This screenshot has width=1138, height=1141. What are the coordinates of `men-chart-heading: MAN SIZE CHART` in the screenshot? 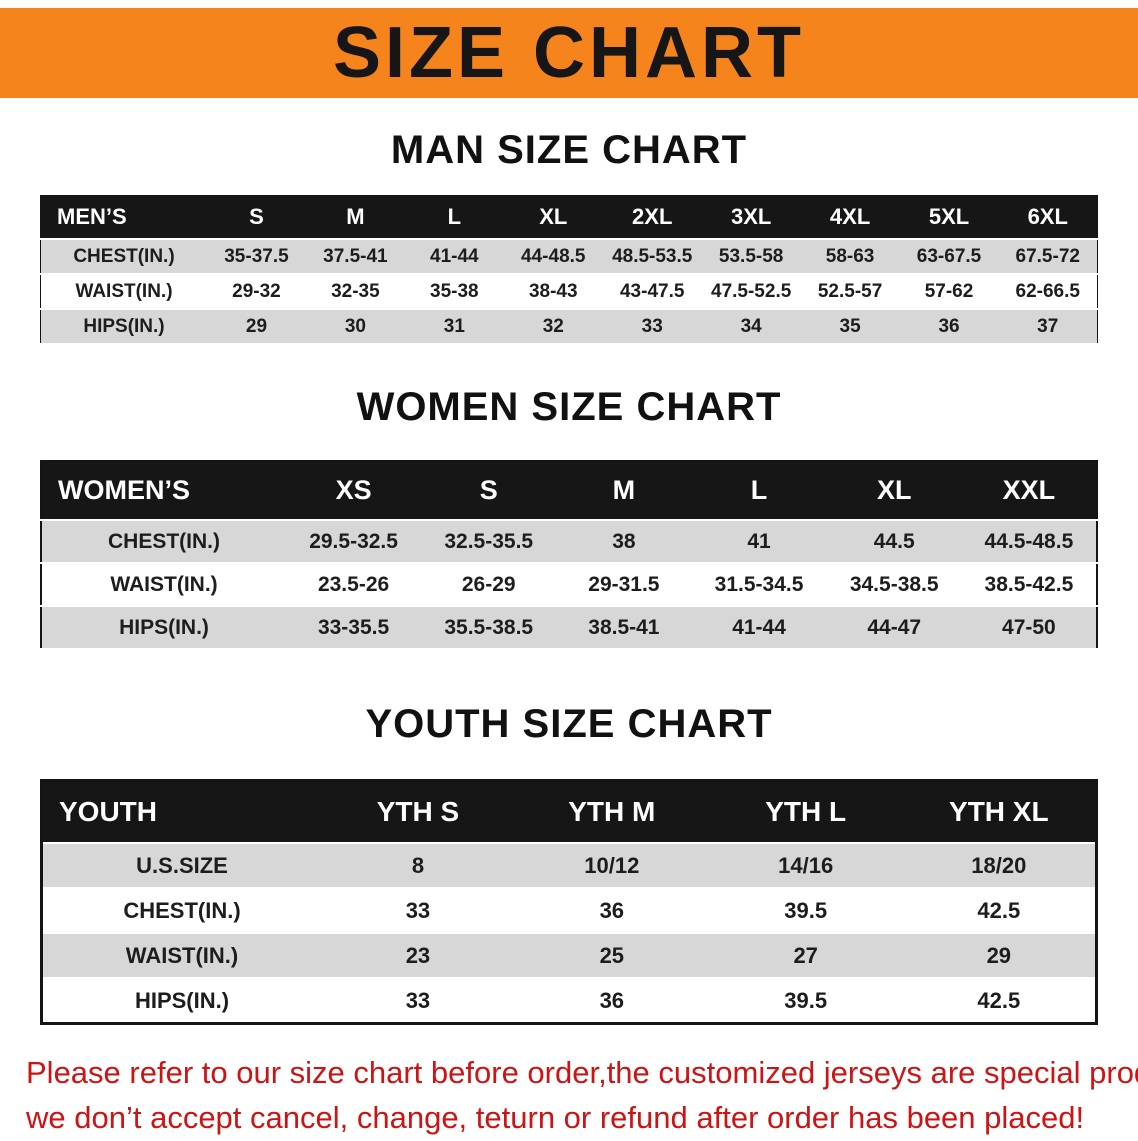 It's located at (569, 150).